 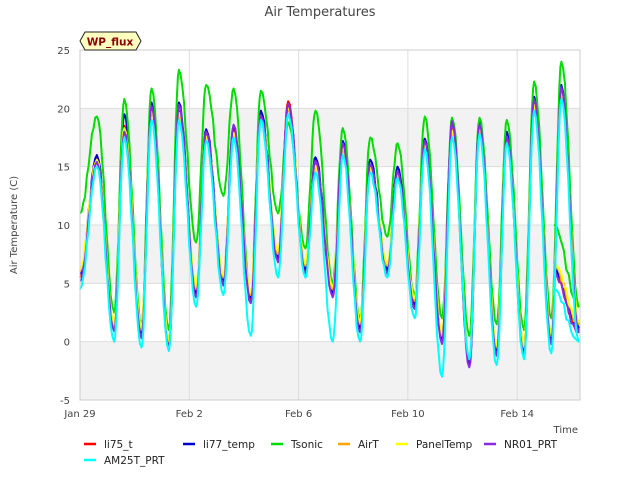 I want to click on legend-label: PanelTemp, so click(x=444, y=445).